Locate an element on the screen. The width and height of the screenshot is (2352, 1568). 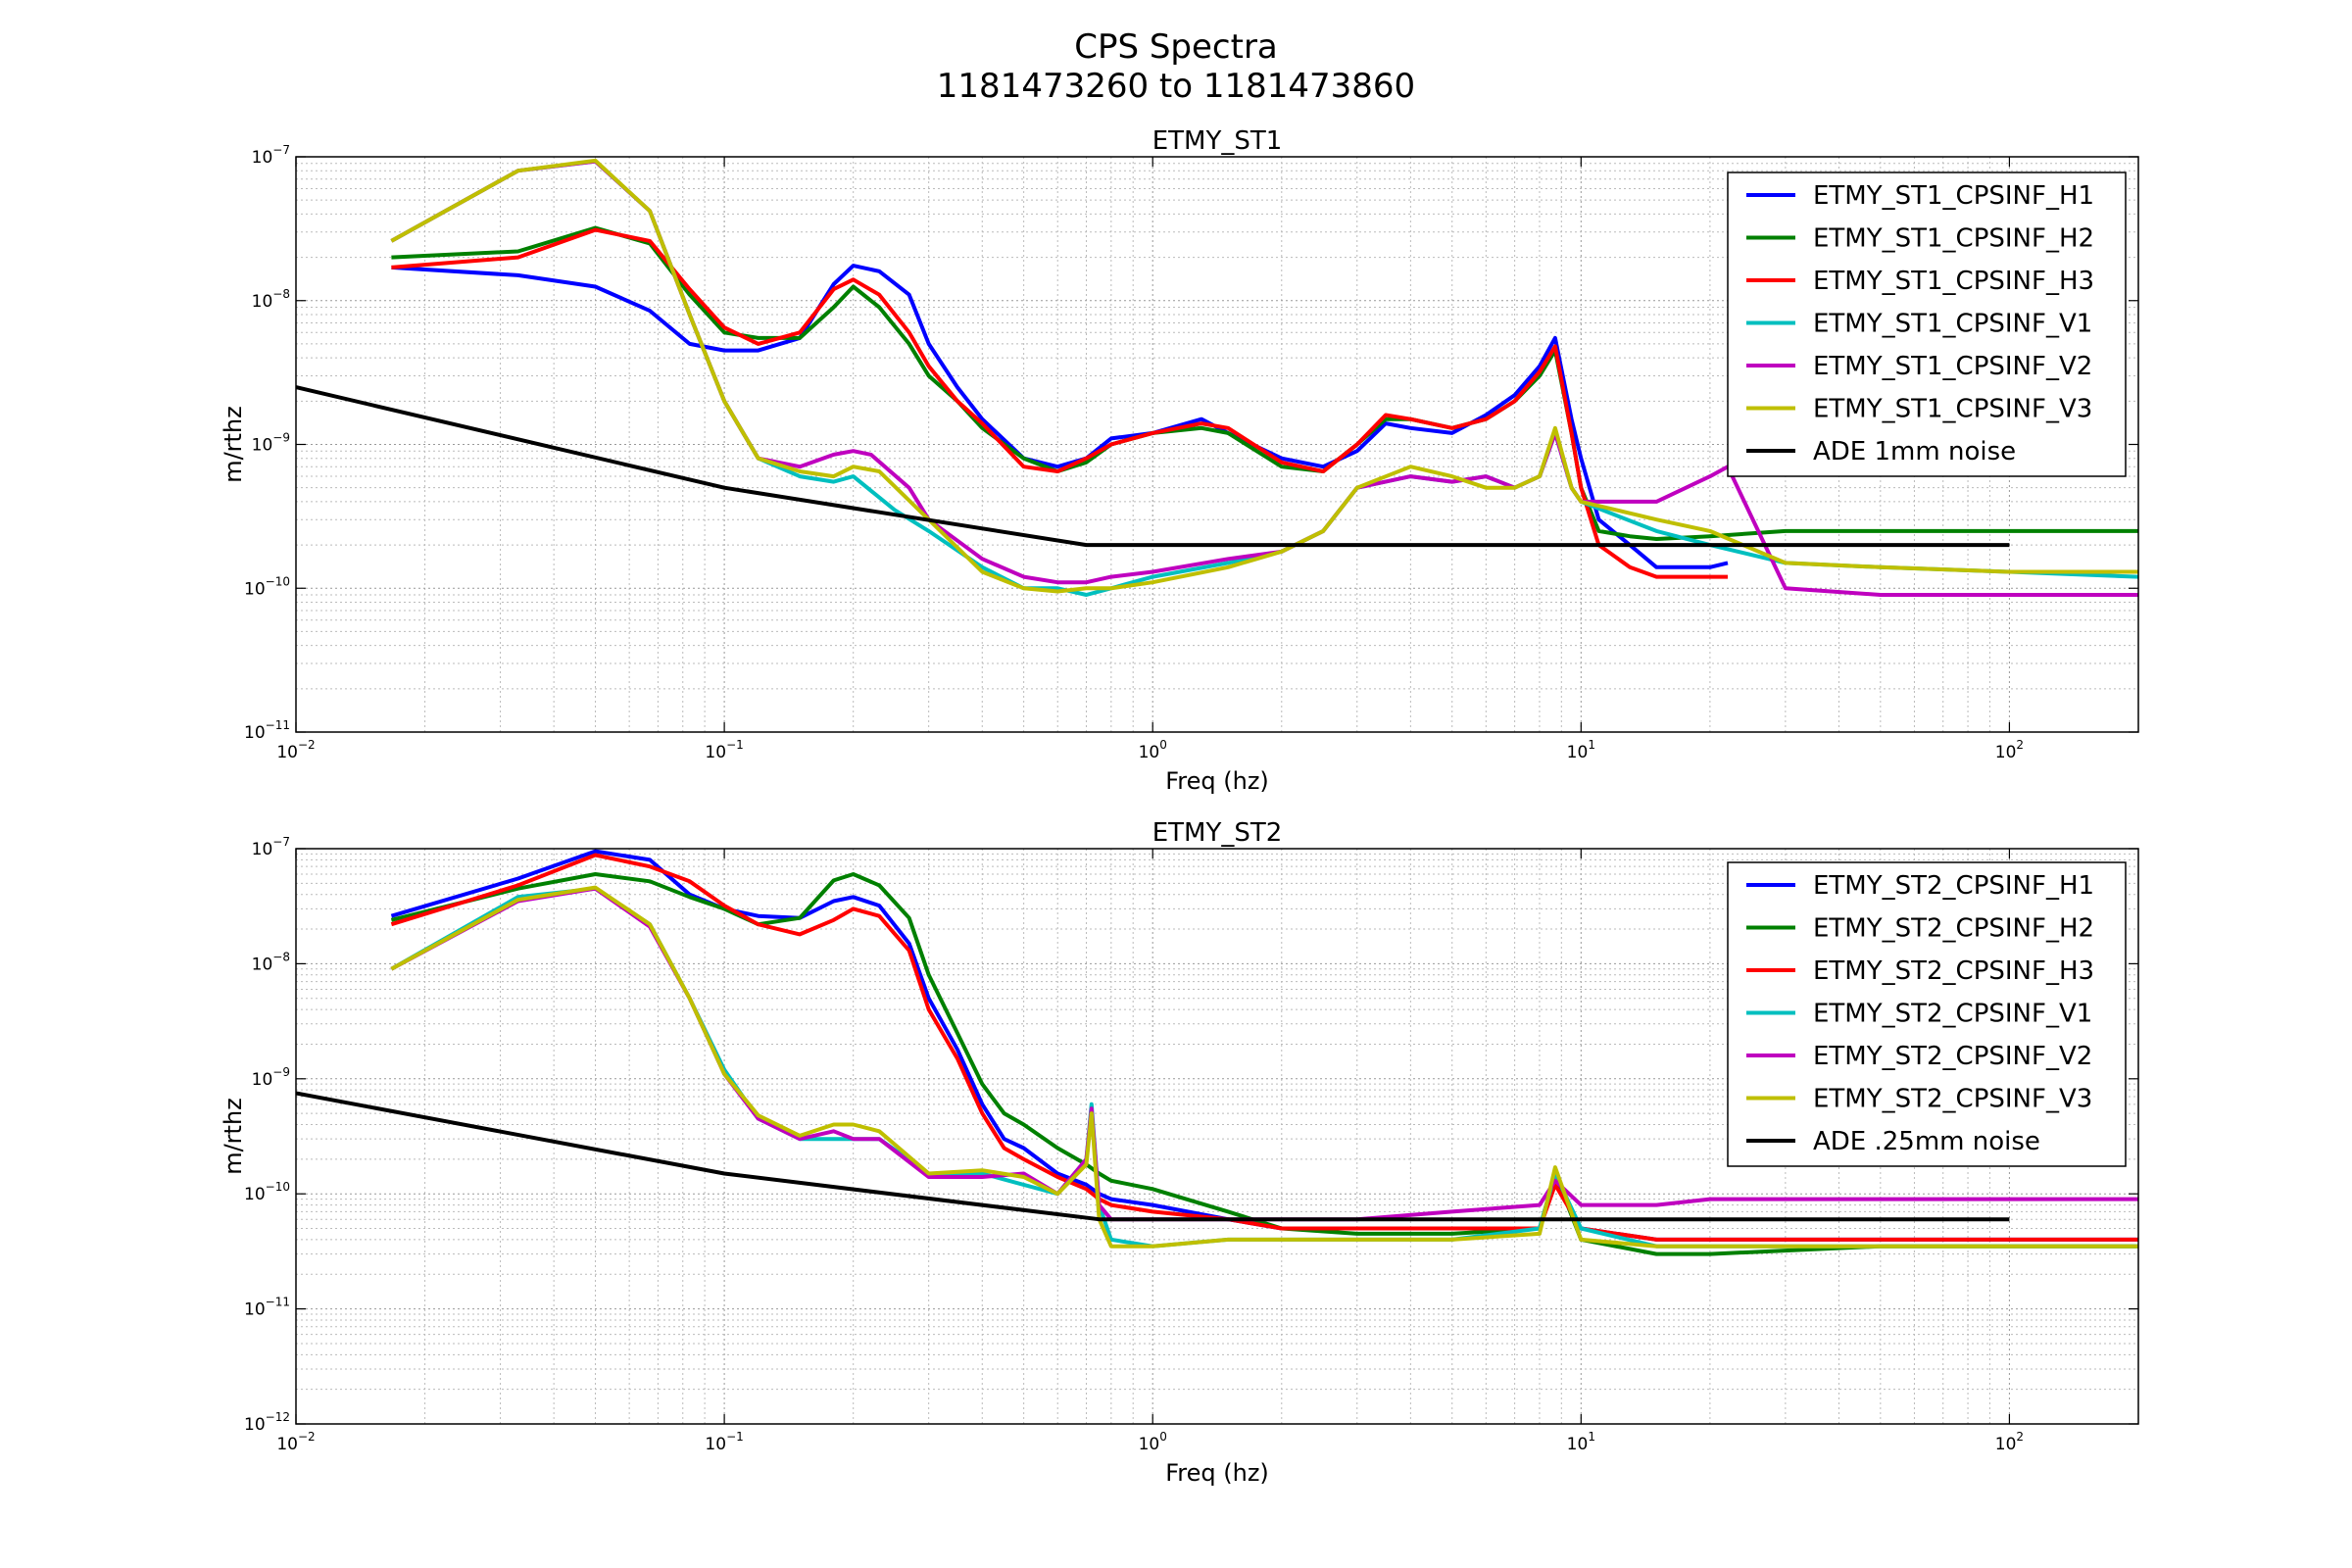
legend-label: ETMY_ST1_CPSINF_V3 is located at coordinates (1952, 409).